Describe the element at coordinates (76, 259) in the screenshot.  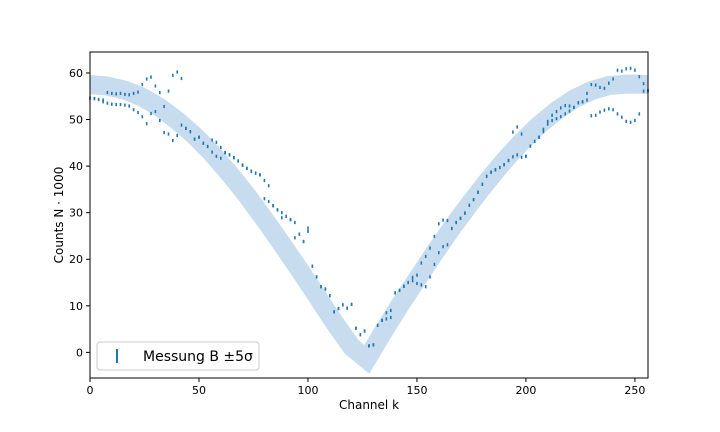
I see `y-tick-label: 20` at that location.